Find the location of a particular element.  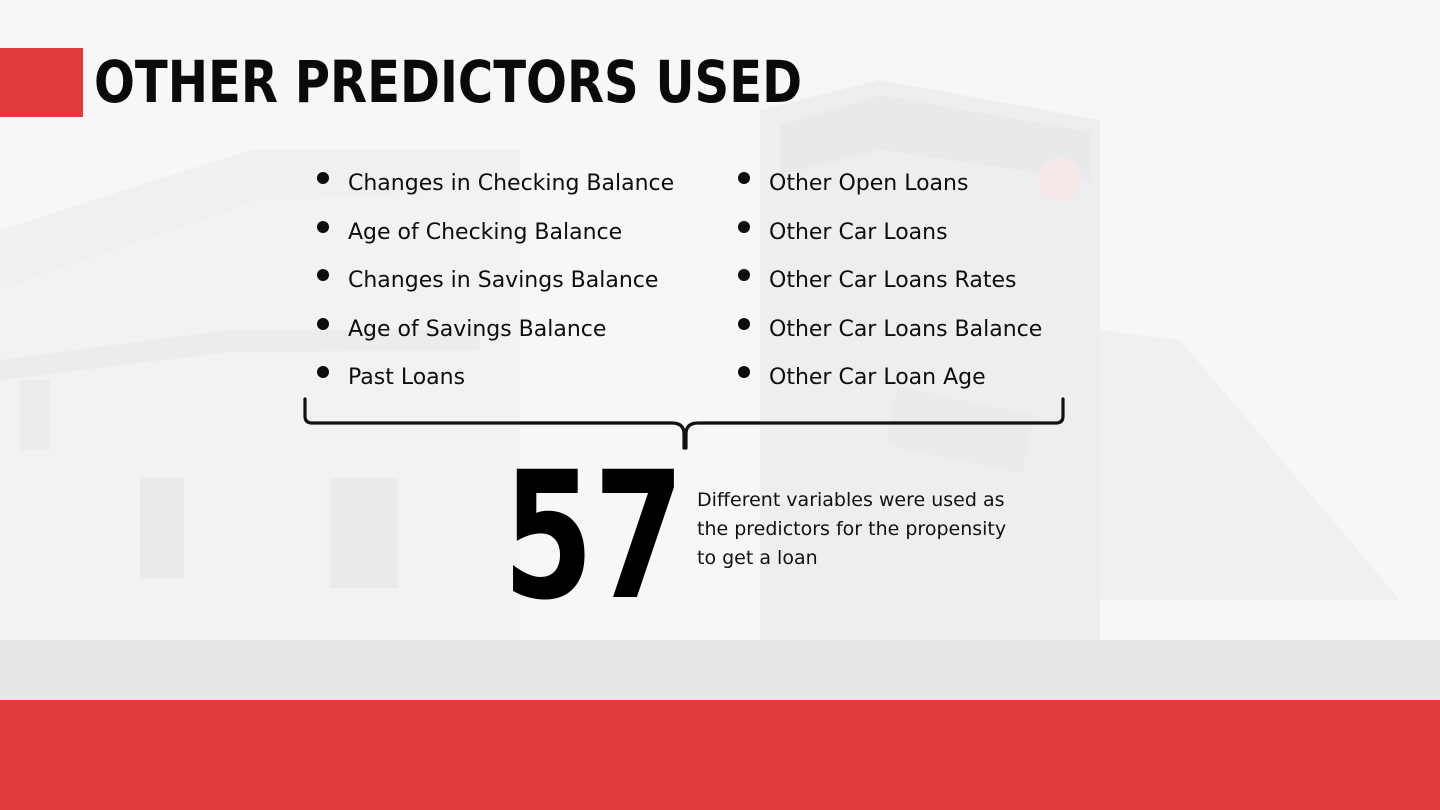

list-item: Other Car Loans Balance is located at coordinates (888, 330).